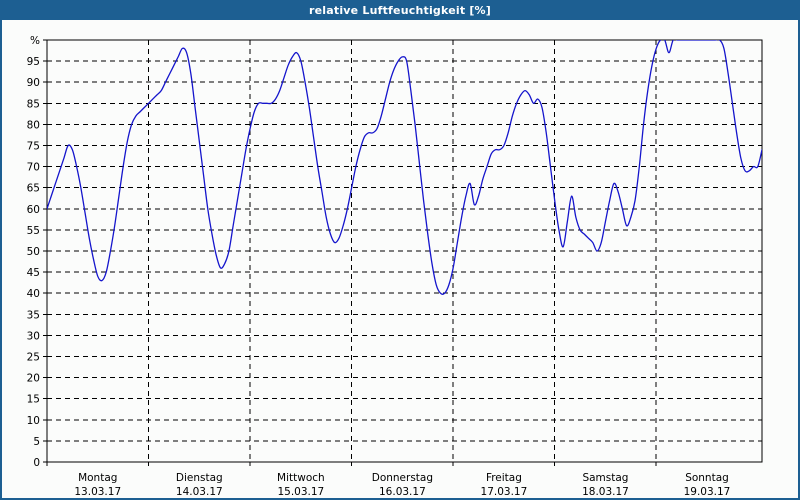  I want to click on y-axis-tick-label: 40, so click(33, 294).